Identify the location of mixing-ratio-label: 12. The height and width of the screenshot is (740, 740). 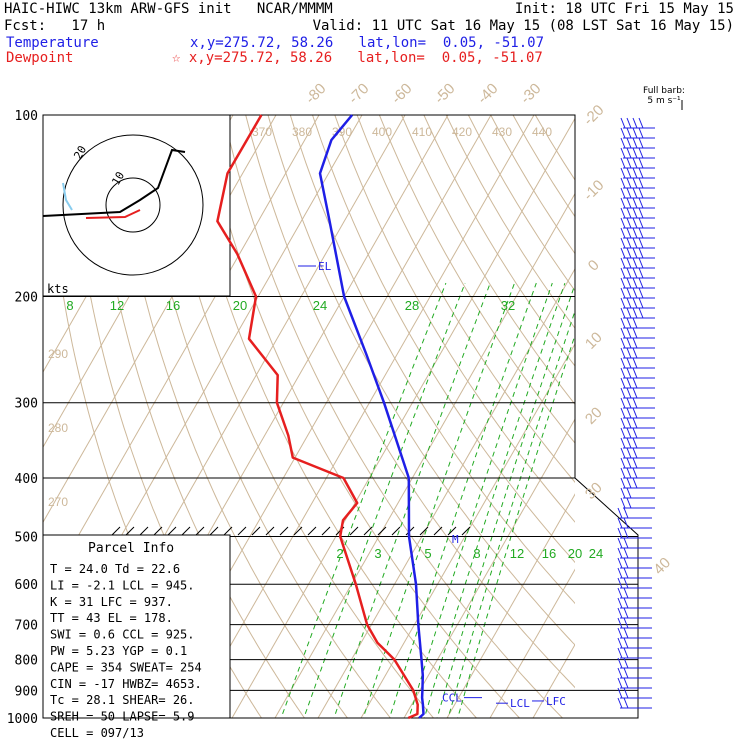
(117, 305).